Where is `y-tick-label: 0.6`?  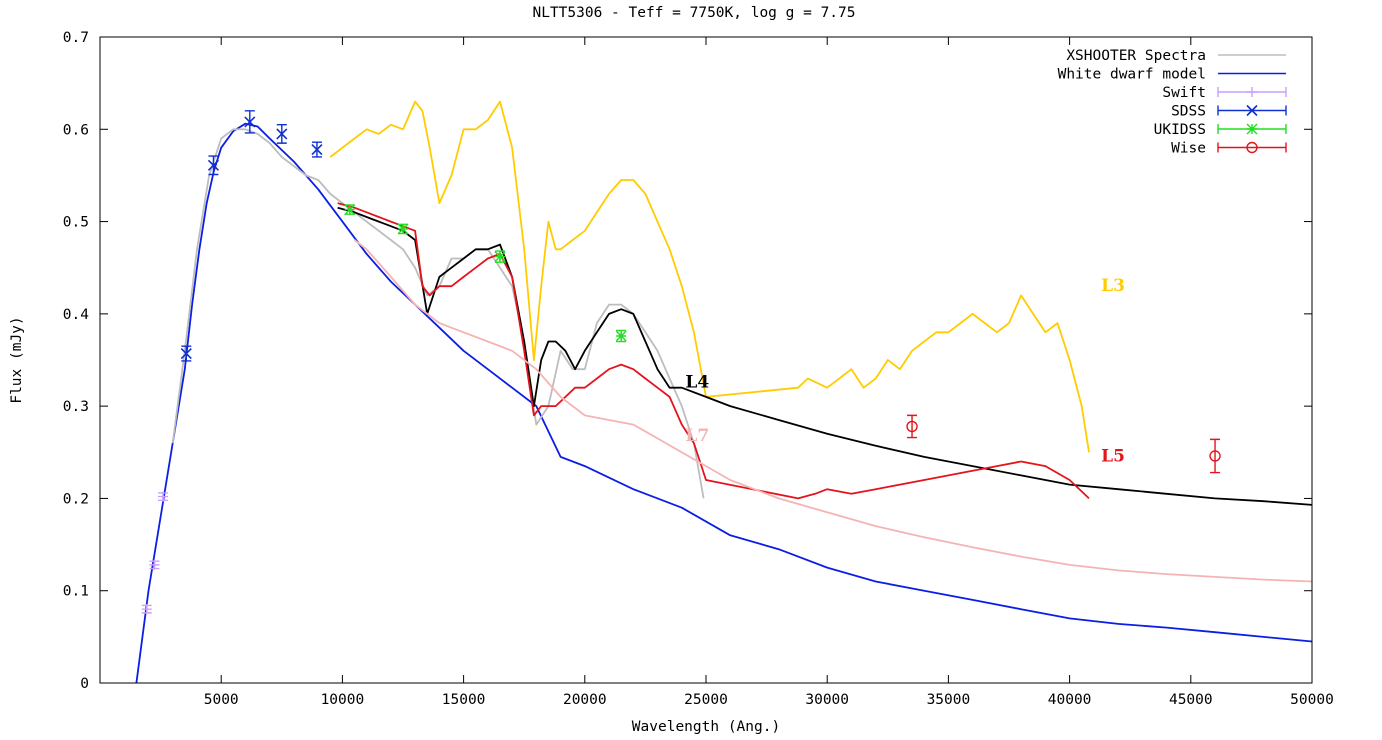 y-tick-label: 0.6 is located at coordinates (76, 130).